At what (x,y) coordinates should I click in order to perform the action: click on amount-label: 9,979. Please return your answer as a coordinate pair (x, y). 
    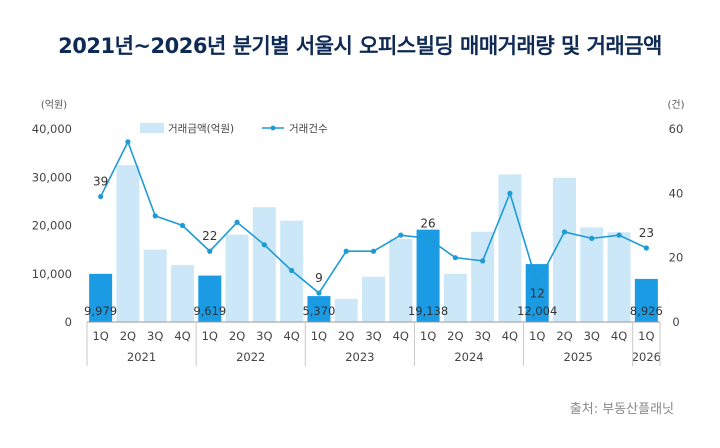
    Looking at the image, I should click on (100, 311).